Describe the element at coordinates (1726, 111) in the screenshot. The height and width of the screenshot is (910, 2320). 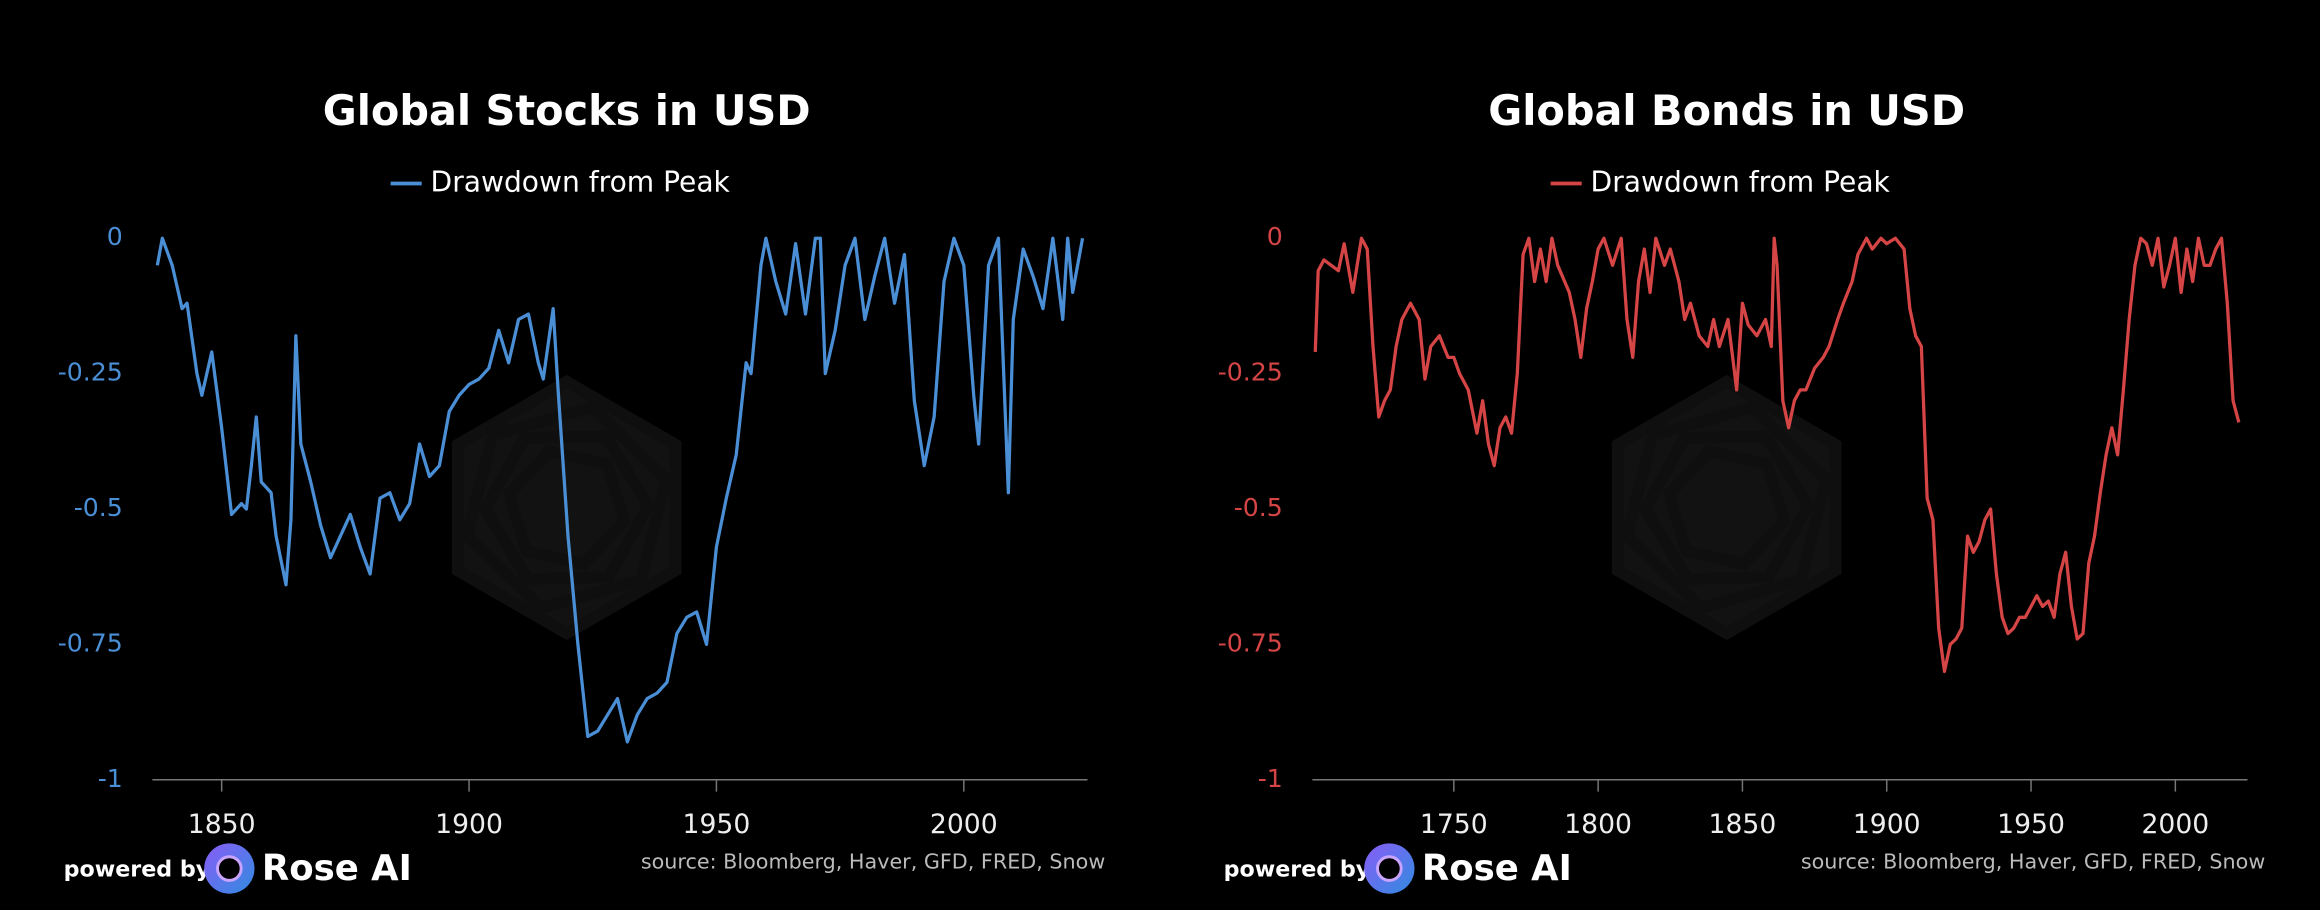
I see `chart-title: Global Bonds in USD` at that location.